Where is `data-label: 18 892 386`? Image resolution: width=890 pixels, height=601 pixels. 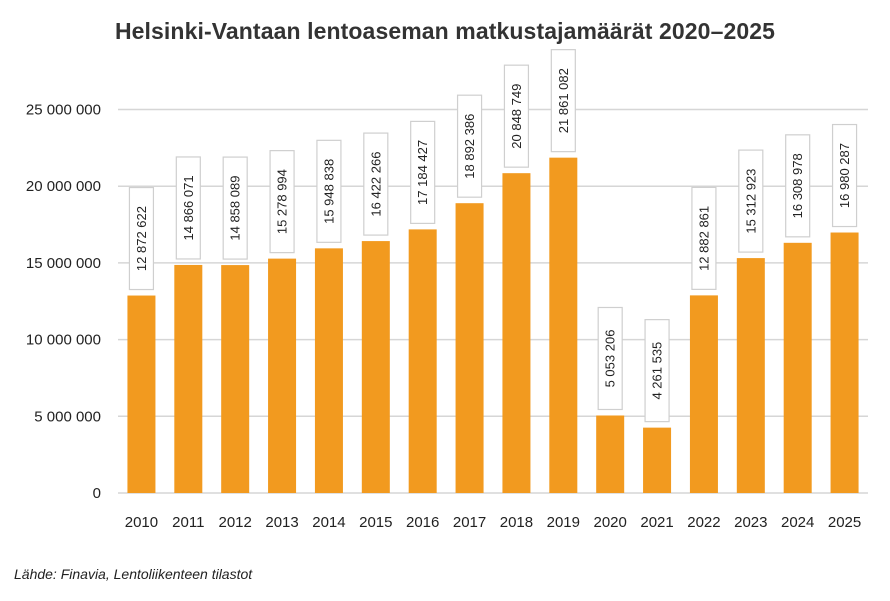 data-label: 18 892 386 is located at coordinates (469, 146).